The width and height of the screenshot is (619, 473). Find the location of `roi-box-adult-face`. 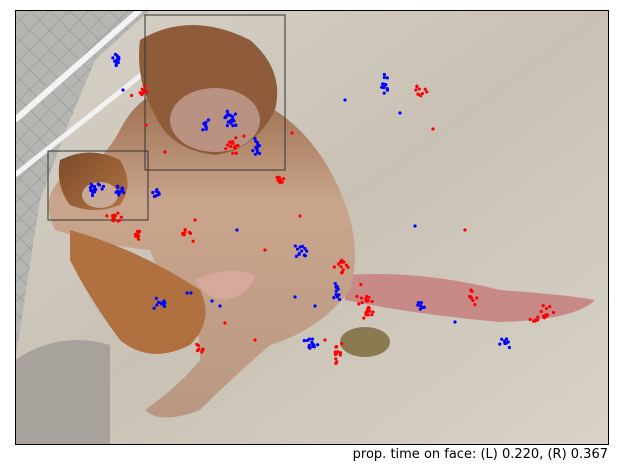

roi-box-adult-face is located at coordinates (215, 92).